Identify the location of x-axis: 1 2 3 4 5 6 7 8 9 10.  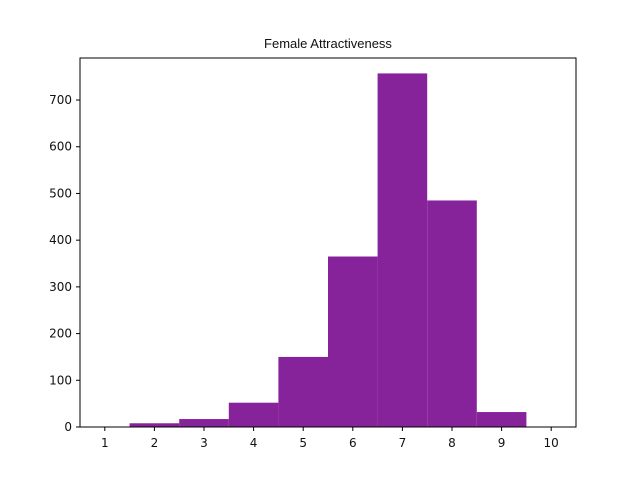
(330, 438).